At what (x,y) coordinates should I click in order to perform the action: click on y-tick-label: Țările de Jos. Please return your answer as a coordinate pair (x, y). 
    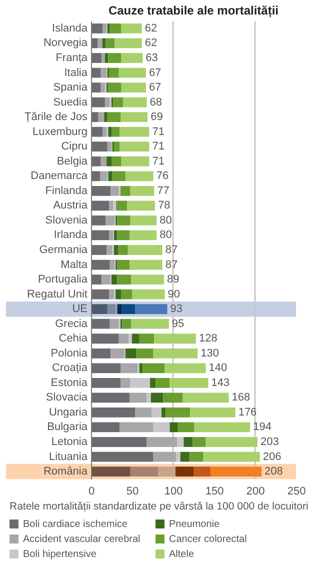
    Looking at the image, I should click on (56, 117).